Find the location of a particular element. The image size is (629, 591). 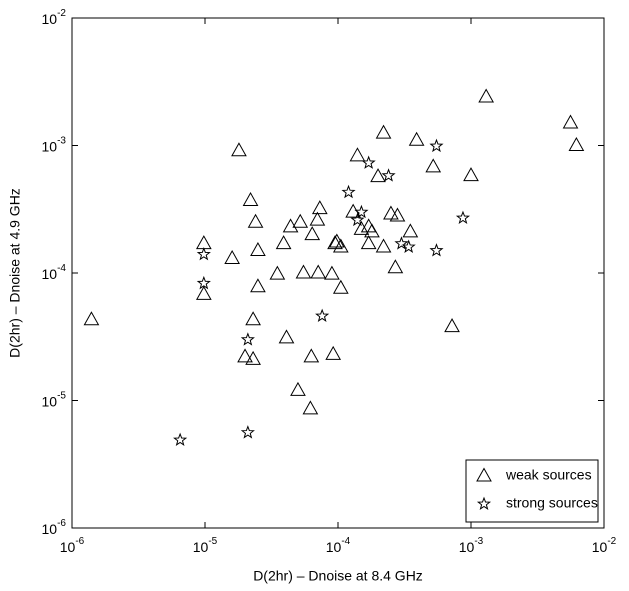

legend: weak sources strong sources is located at coordinates (532, 491).